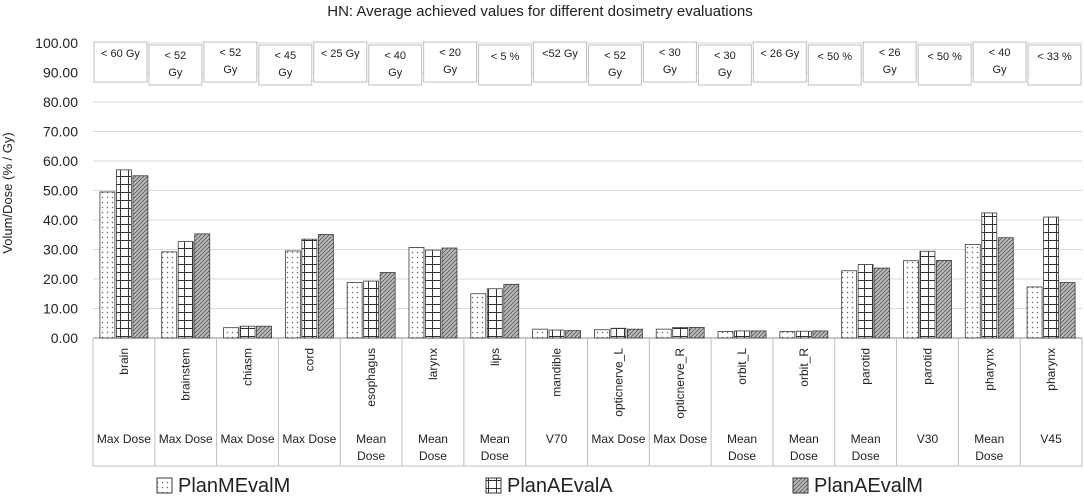 The height and width of the screenshot is (497, 1084). I want to click on constraint-label: < 25 Gy, so click(340, 54).